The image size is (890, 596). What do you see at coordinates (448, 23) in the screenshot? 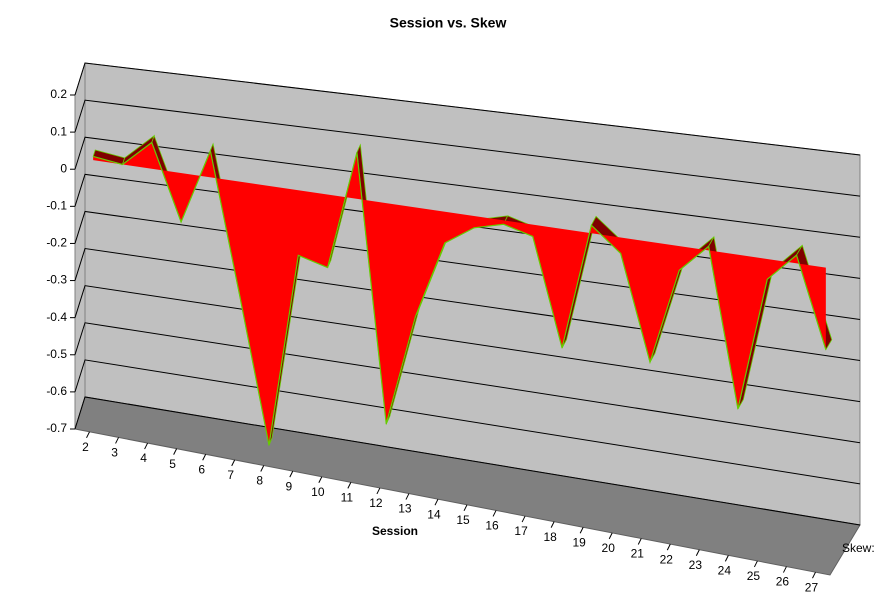
I see `chart-title: Session vs. Skew` at bounding box center [448, 23].